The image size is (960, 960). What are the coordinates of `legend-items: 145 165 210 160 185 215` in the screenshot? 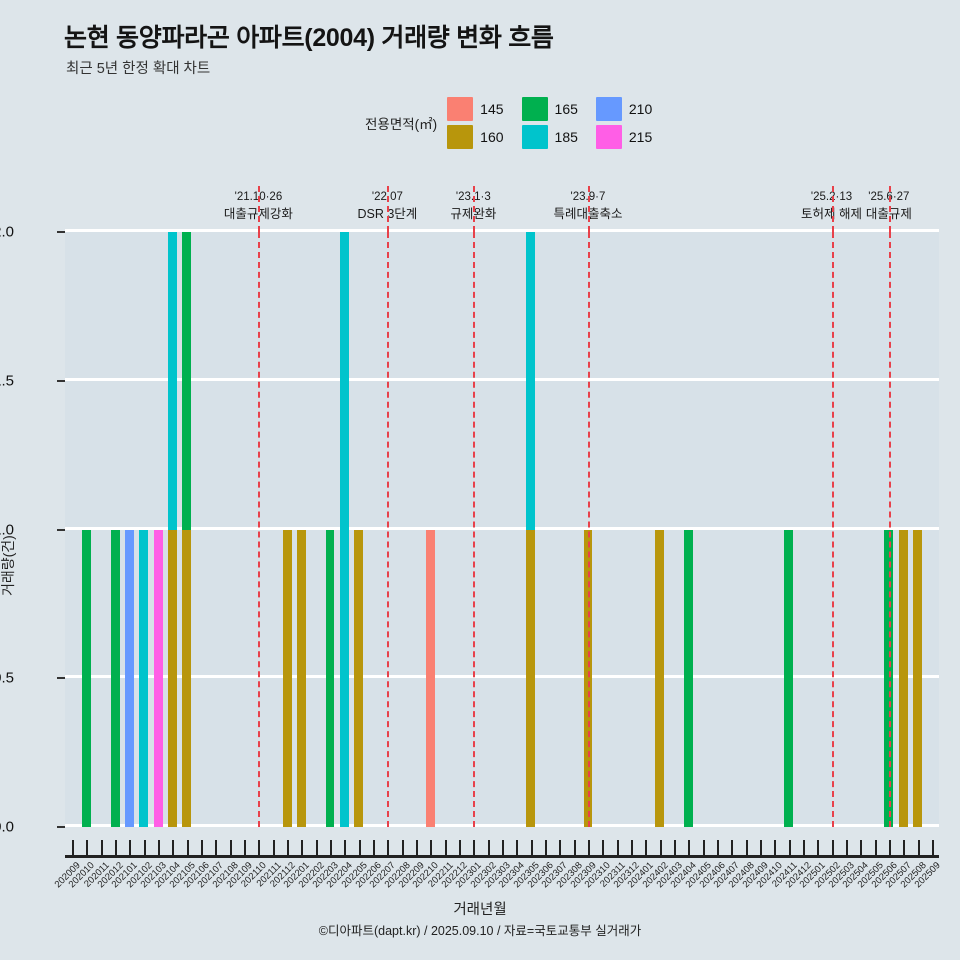 It's located at (549, 123).